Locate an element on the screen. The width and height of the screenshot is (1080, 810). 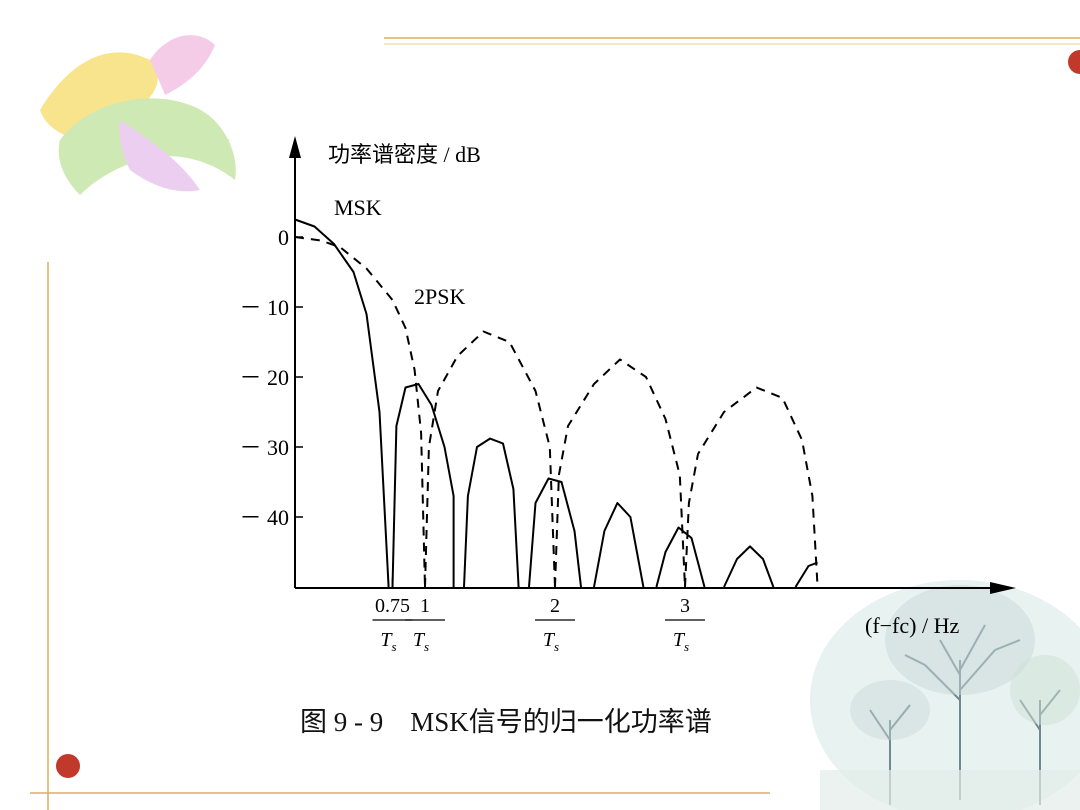
y-tick-label: － 30 is located at coordinates (264, 447).